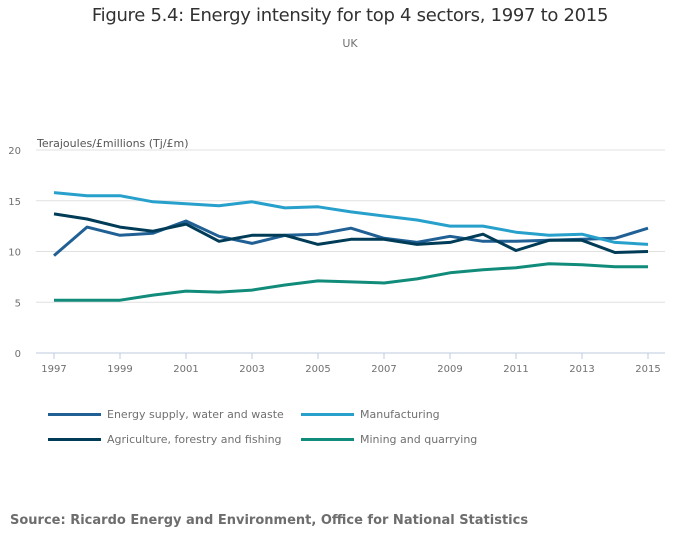  Describe the element at coordinates (647, 369) in the screenshot. I see `x-tick-label: 2015` at that location.